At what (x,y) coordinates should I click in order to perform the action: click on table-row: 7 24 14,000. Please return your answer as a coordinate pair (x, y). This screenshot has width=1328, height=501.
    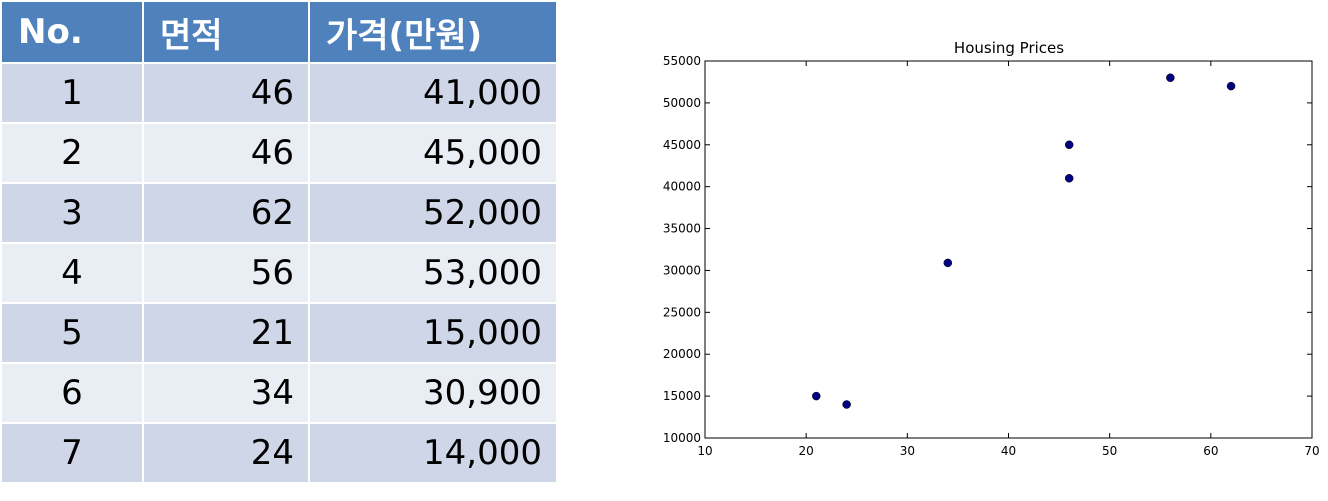
    Looking at the image, I should click on (279, 453).